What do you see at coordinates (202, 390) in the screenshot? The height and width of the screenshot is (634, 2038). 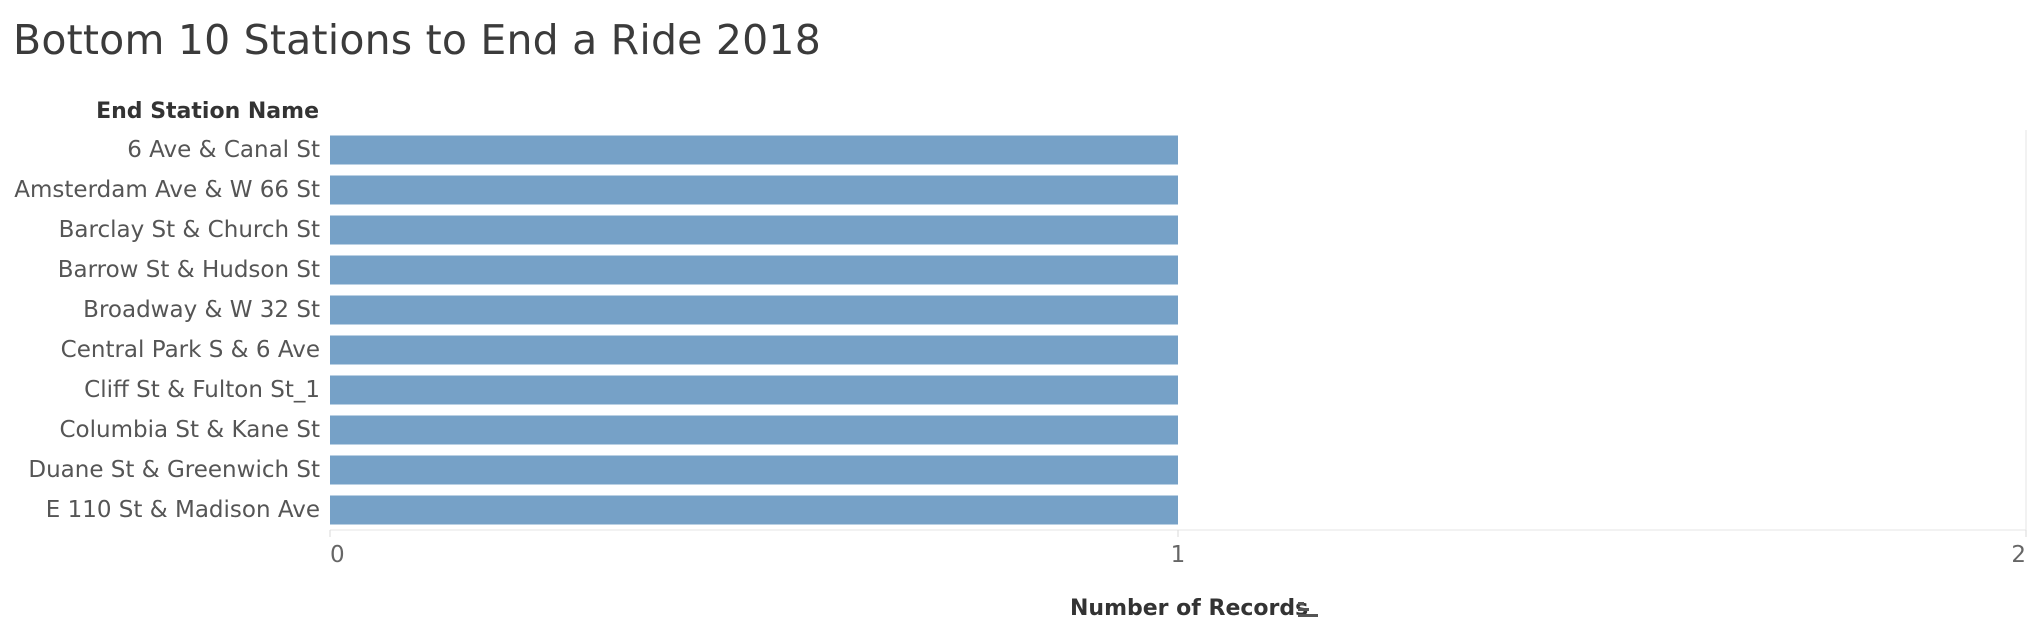 I see `category-label: Cliff St & Fulton St_1` at bounding box center [202, 390].